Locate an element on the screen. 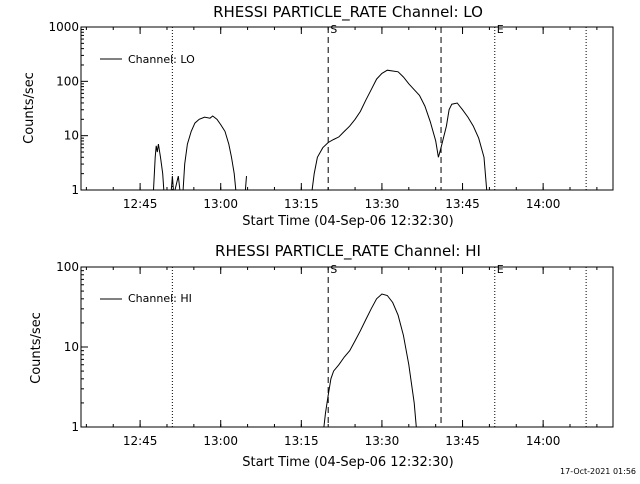 The width and height of the screenshot is (640, 484). y-tick-label: 1000 is located at coordinates (63, 27).